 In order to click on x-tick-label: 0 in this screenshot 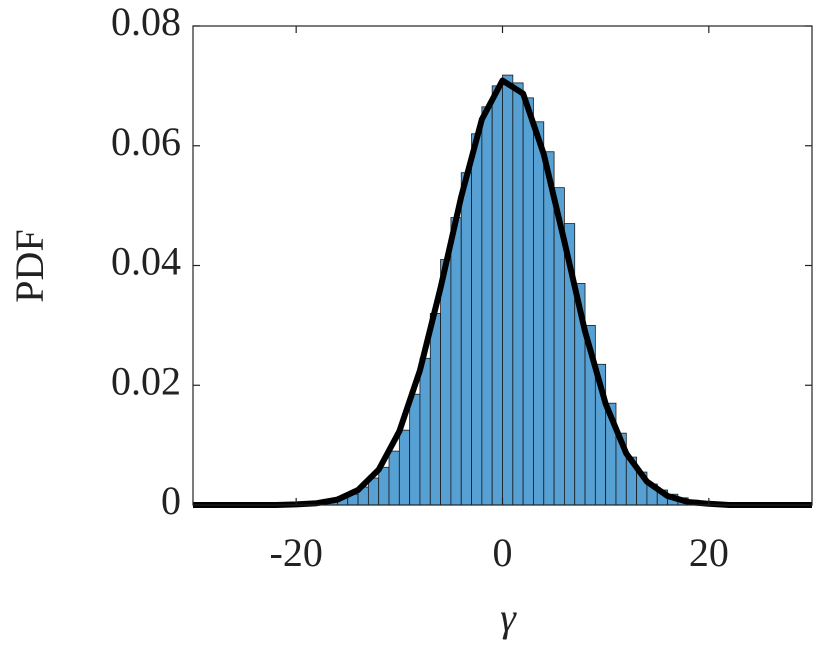, I will do `click(503, 552)`.